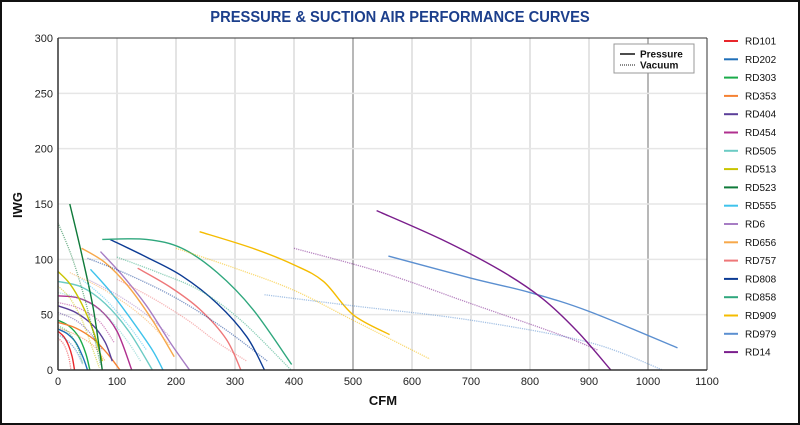 This screenshot has width=800, height=425. Describe the element at coordinates (761, 243) in the screenshot. I see `legend-label-rd656: RD656` at that location.